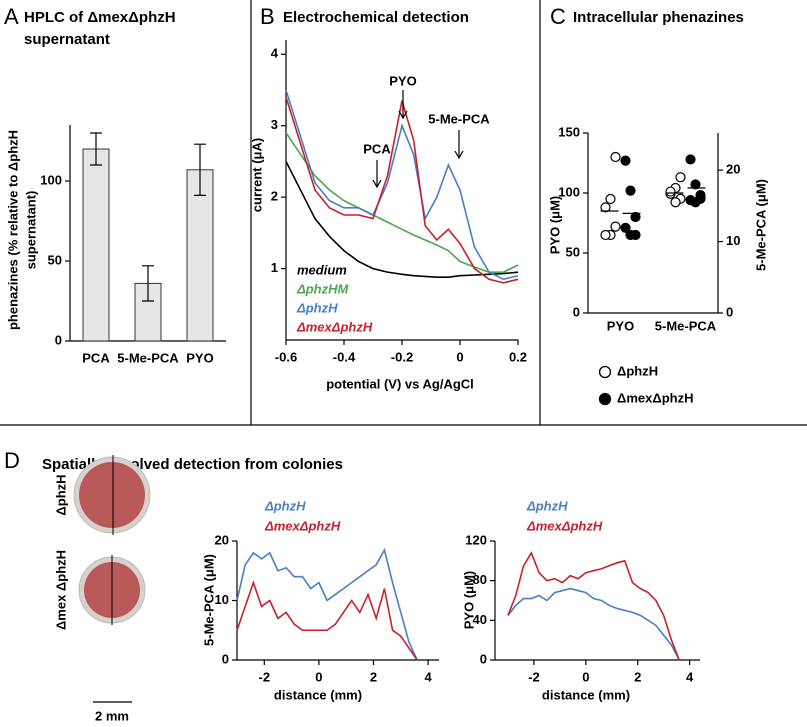  Describe the element at coordinates (67, 39) in the screenshot. I see `chart-title: supernatant` at that location.